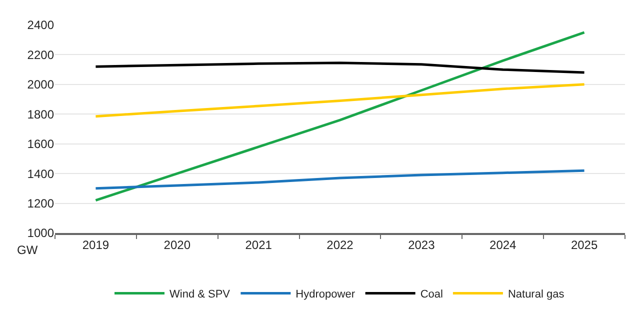  Describe the element at coordinates (536, 294) in the screenshot. I see `legend-label: Natural gas` at that location.